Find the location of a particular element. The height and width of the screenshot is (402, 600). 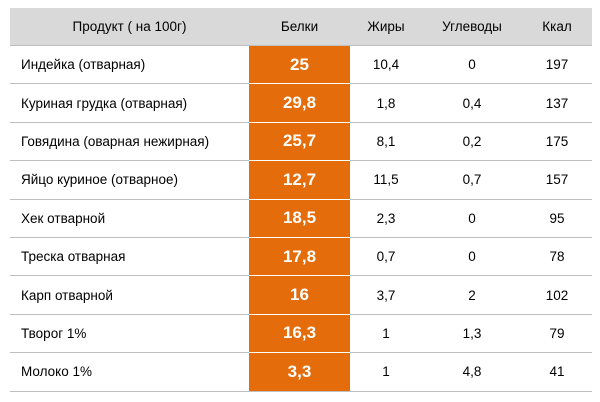

protein-value: 25 is located at coordinates (299, 65).